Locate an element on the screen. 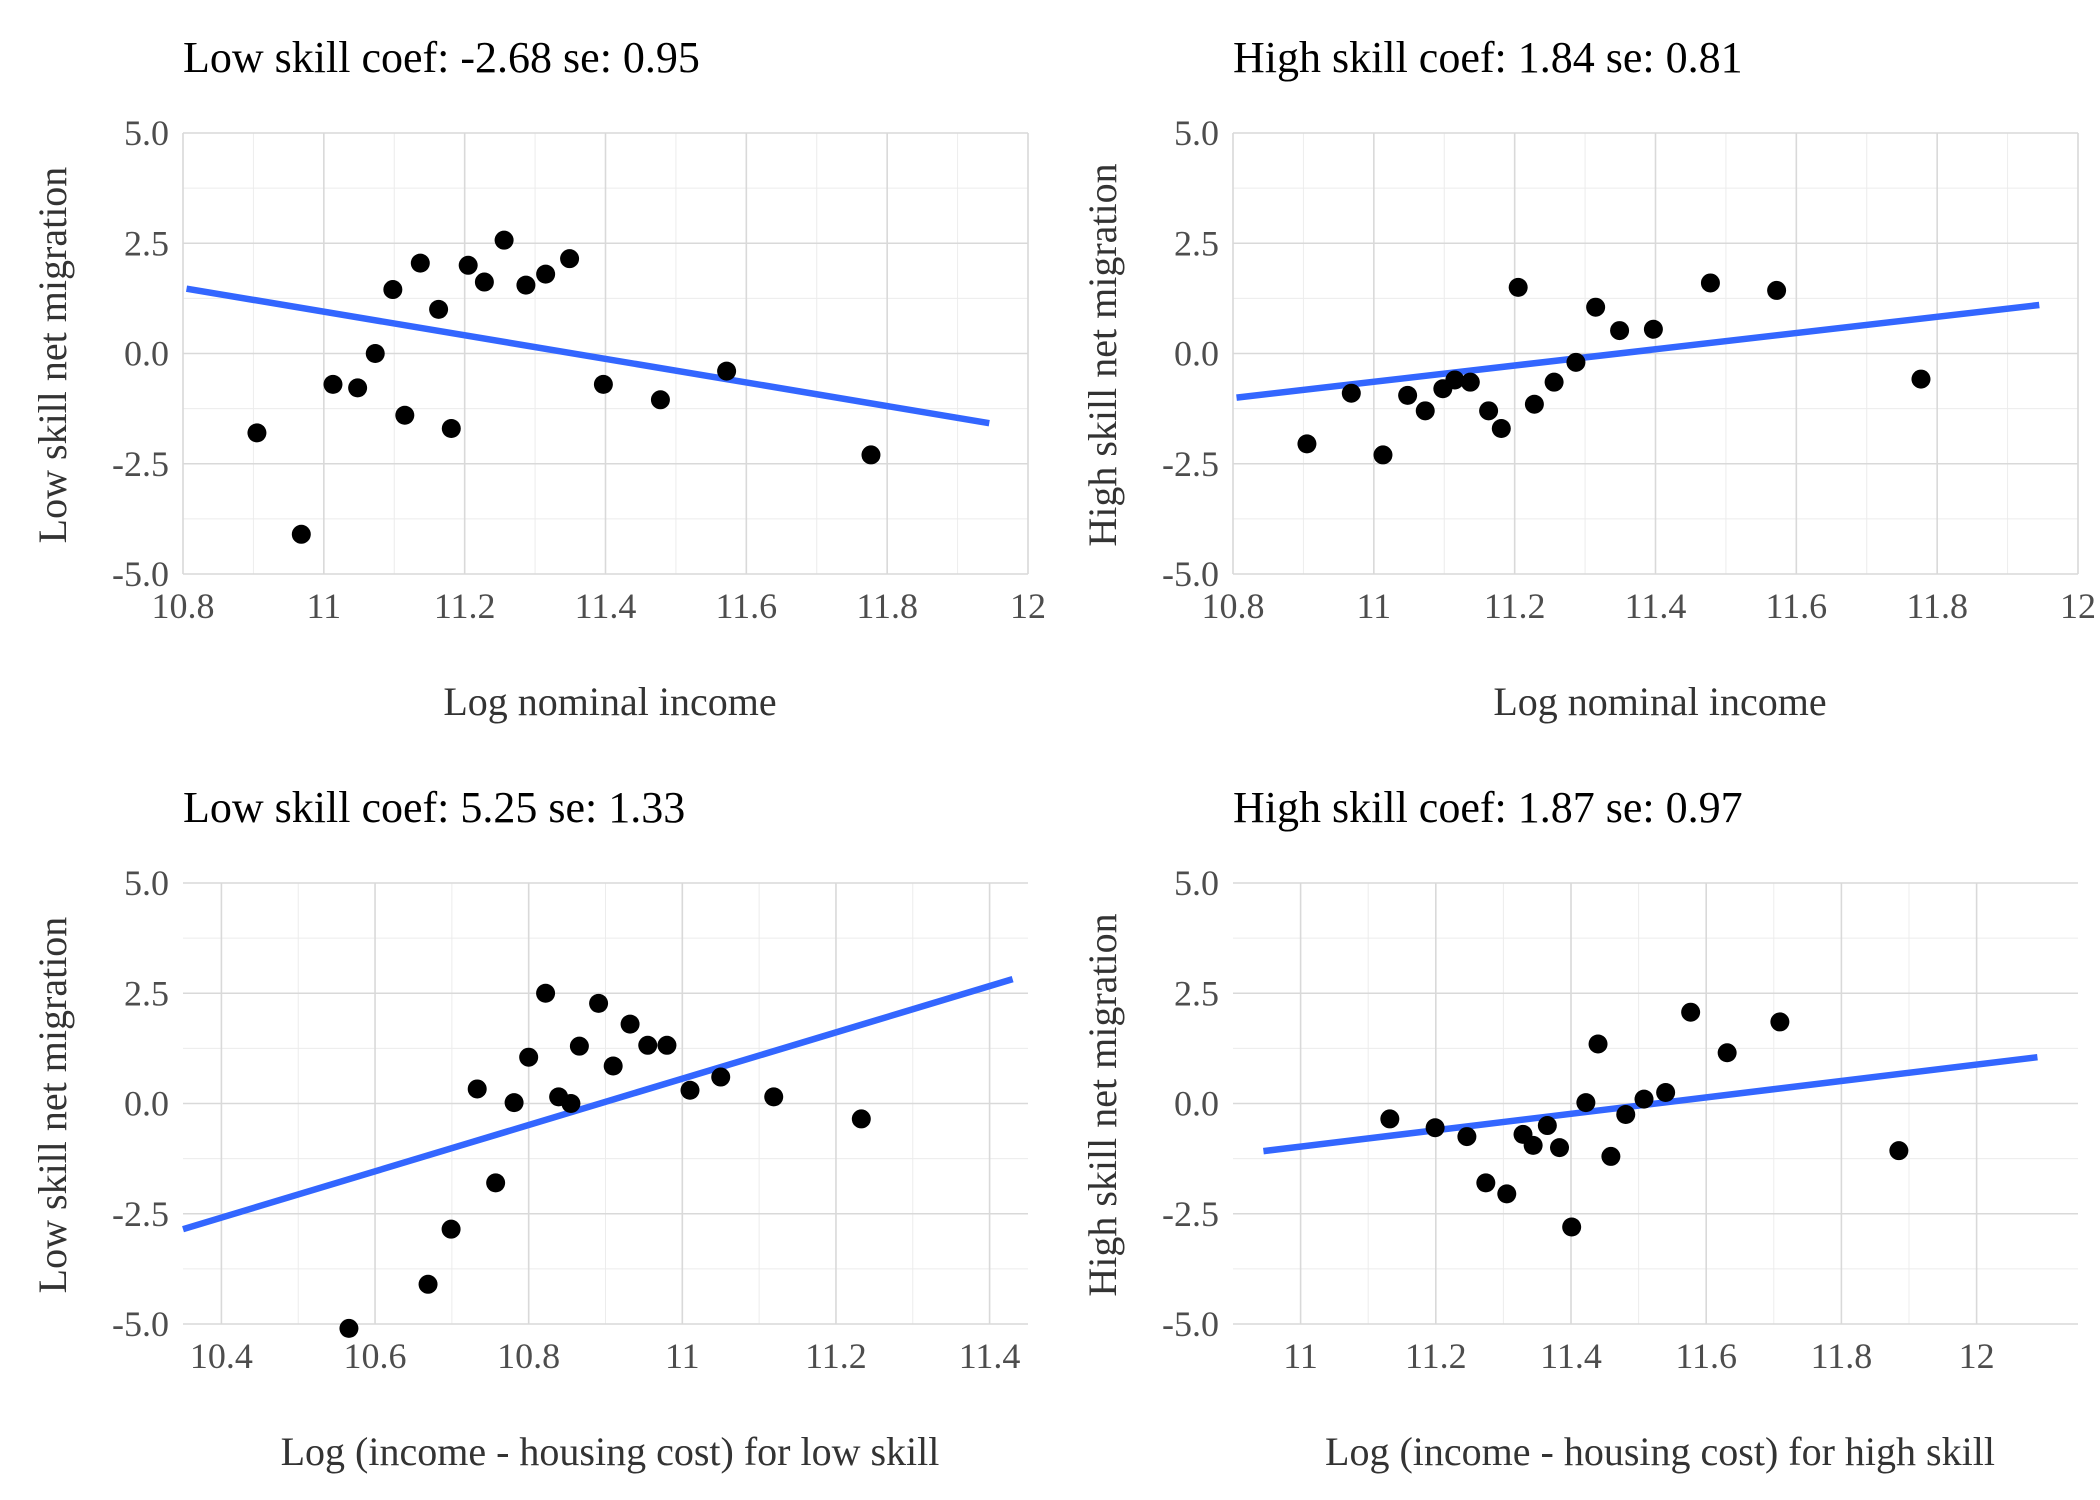 The height and width of the screenshot is (1500, 2100). panel-title: High skill coef: 1.84 se: 0.81 is located at coordinates (1488, 57).